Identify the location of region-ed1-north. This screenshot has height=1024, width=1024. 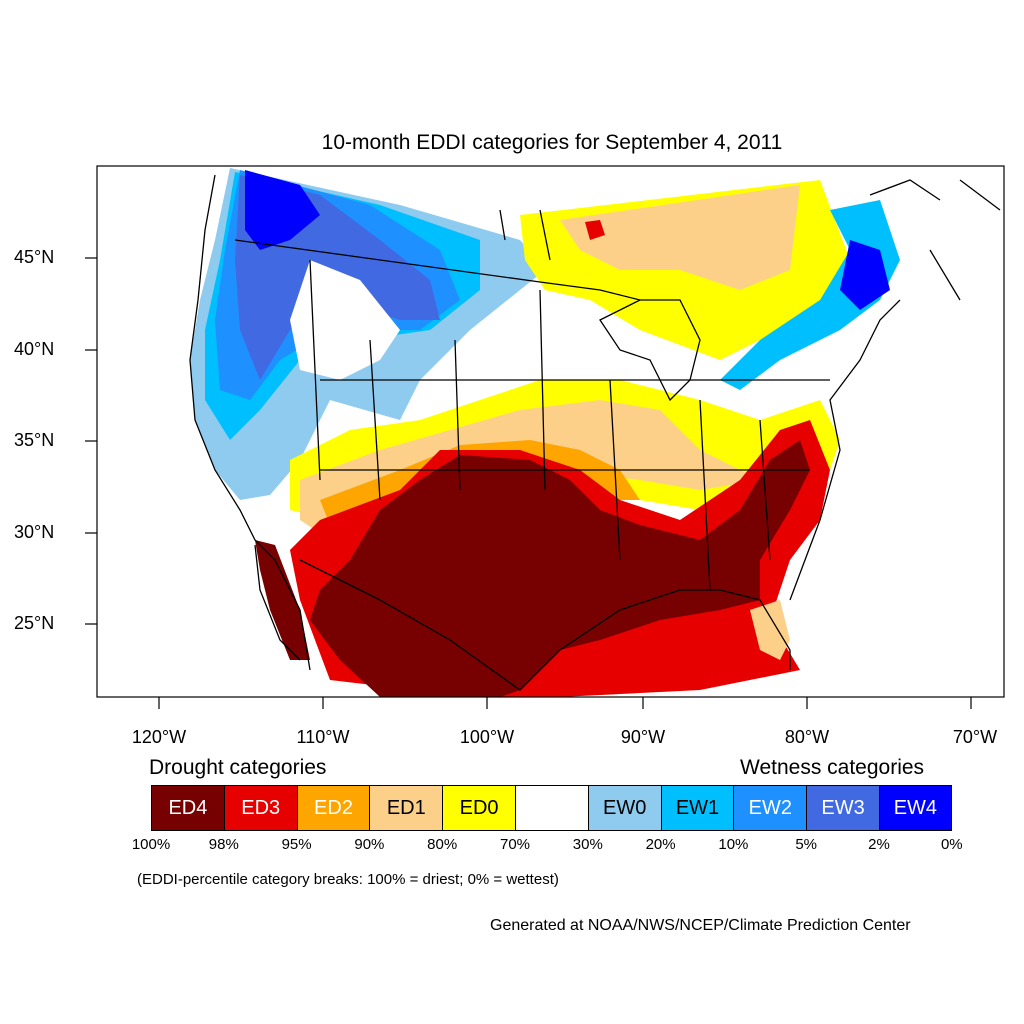
(680, 237).